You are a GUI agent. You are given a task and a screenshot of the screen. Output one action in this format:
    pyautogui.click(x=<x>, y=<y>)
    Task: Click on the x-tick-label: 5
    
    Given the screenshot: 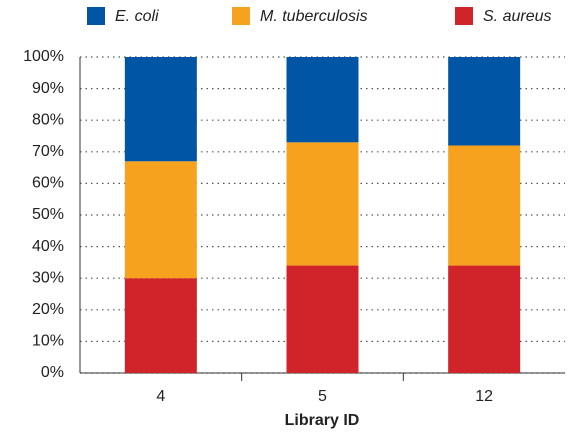 What is the action you would take?
    pyautogui.click(x=322, y=396)
    